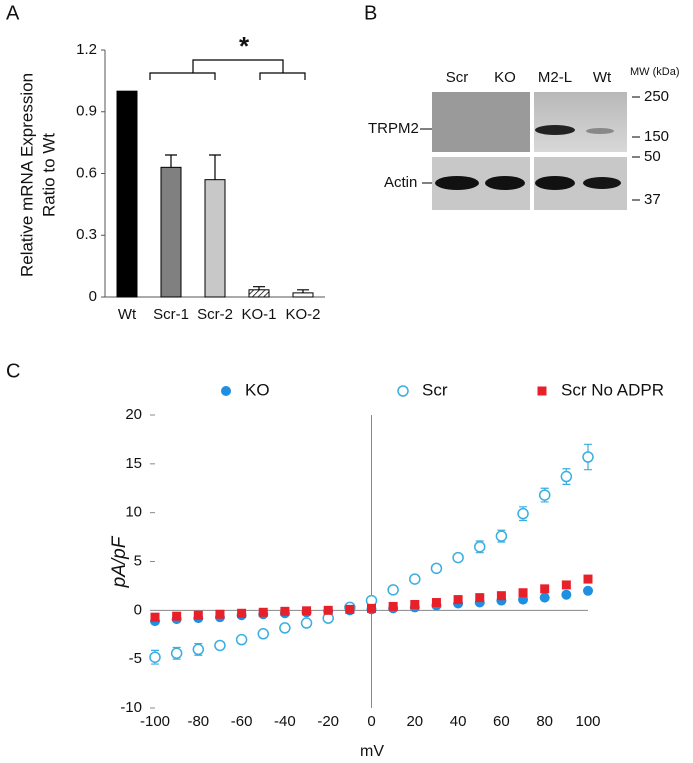  What do you see at coordinates (244, 46) in the screenshot?
I see `significance-star: *` at bounding box center [244, 46].